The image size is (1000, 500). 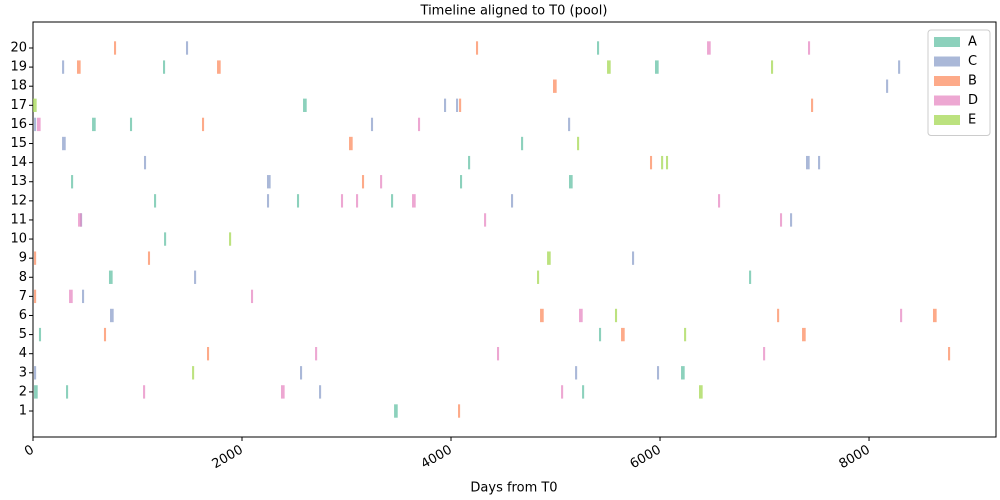 What do you see at coordinates (513, 488) in the screenshot?
I see `x-axis-label: Days from T0` at bounding box center [513, 488].